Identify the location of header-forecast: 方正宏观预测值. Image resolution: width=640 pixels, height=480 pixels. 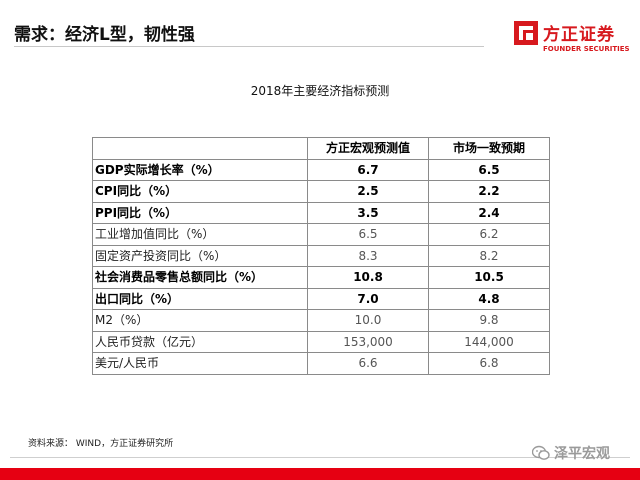
(368, 148).